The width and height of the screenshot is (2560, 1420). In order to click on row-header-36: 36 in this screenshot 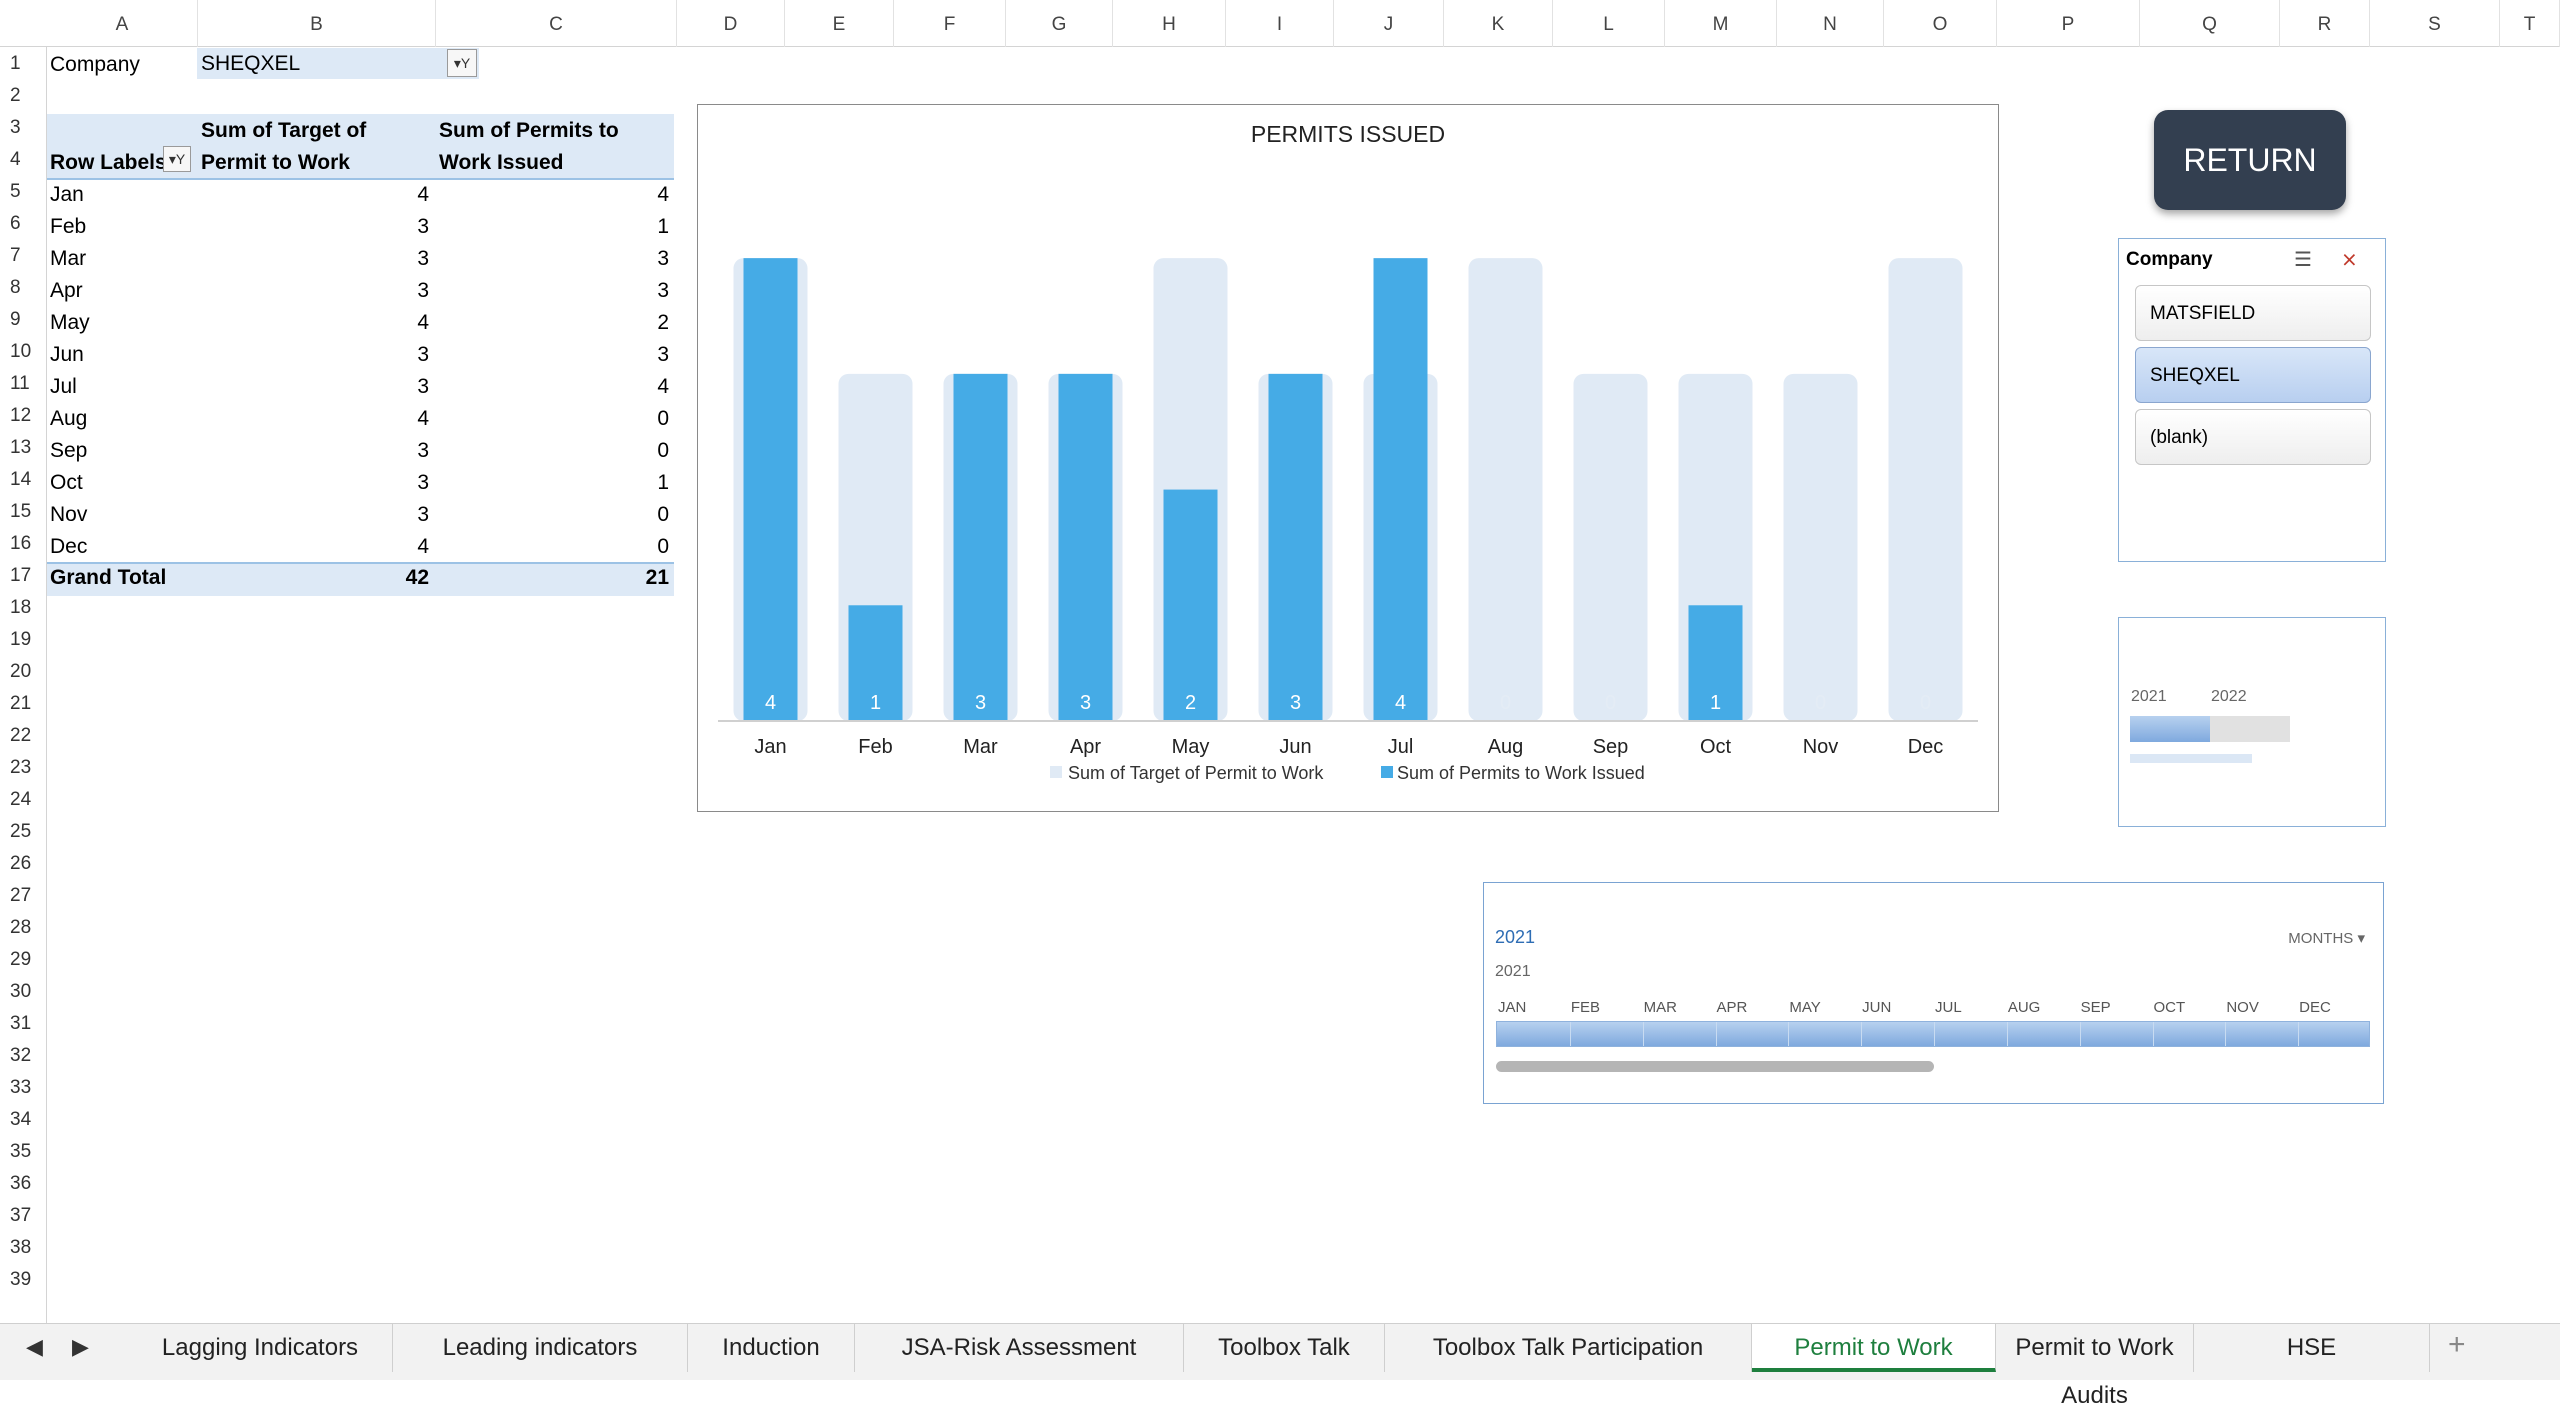, I will do `click(21, 1183)`.